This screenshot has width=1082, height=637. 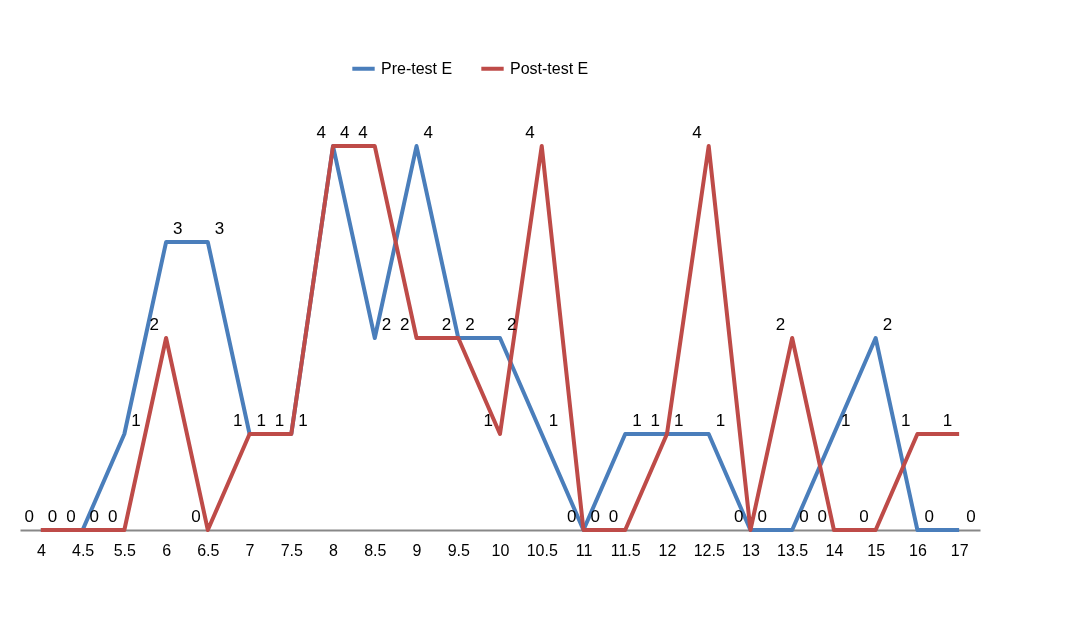 What do you see at coordinates (125, 550) in the screenshot?
I see `x-tick-label: 5.5` at bounding box center [125, 550].